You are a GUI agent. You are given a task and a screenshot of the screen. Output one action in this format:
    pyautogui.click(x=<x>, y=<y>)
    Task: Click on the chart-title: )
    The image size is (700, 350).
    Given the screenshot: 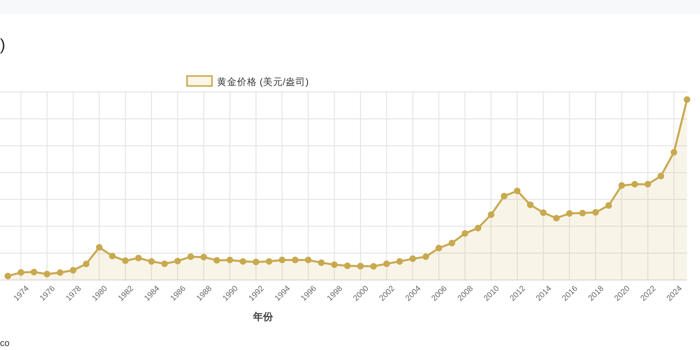 What is the action you would take?
    pyautogui.click(x=3, y=45)
    